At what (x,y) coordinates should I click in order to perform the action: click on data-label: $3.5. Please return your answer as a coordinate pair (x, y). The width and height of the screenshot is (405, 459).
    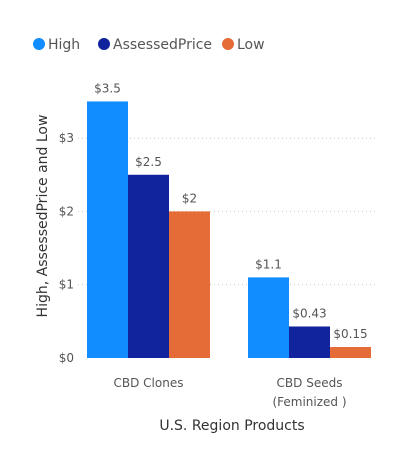
    Looking at the image, I should click on (107, 88).